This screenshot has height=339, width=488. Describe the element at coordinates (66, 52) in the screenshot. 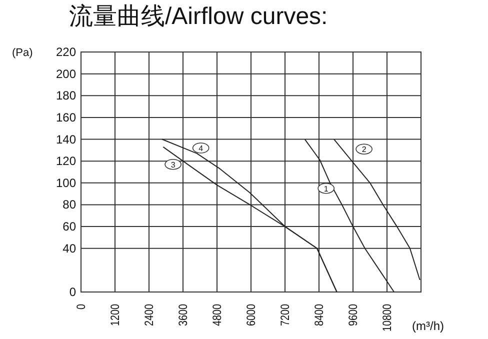

I see `y-tick-label: 220` at that location.